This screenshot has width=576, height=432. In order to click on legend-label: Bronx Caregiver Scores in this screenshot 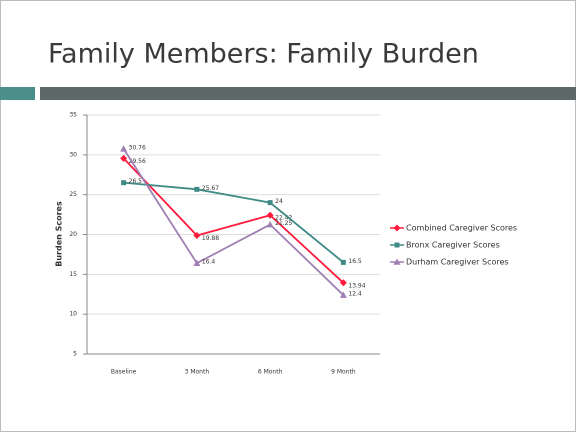, I will do `click(453, 245)`.